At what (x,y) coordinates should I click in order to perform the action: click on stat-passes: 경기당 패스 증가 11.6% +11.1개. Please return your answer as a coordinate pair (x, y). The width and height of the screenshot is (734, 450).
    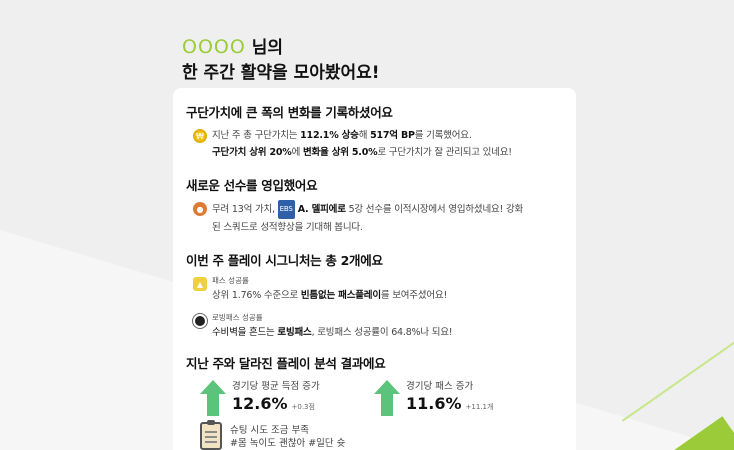
    Looking at the image, I should click on (433, 399).